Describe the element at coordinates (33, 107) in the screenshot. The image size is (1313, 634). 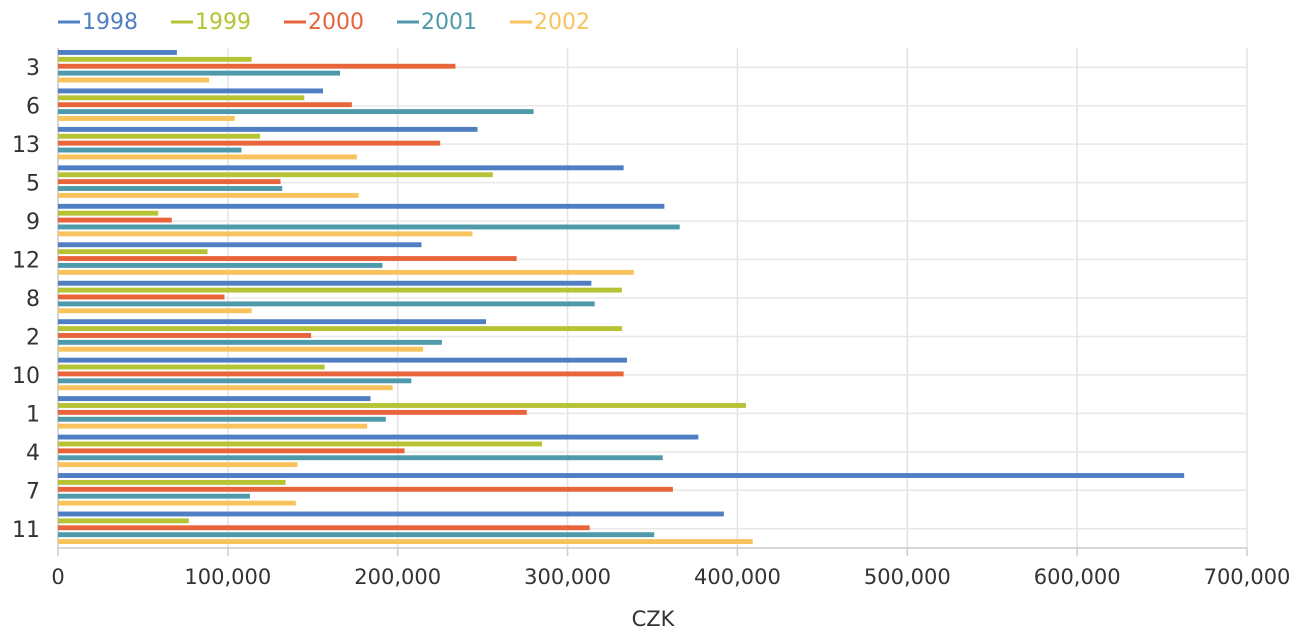
I see `y-tick-label: 6` at that location.